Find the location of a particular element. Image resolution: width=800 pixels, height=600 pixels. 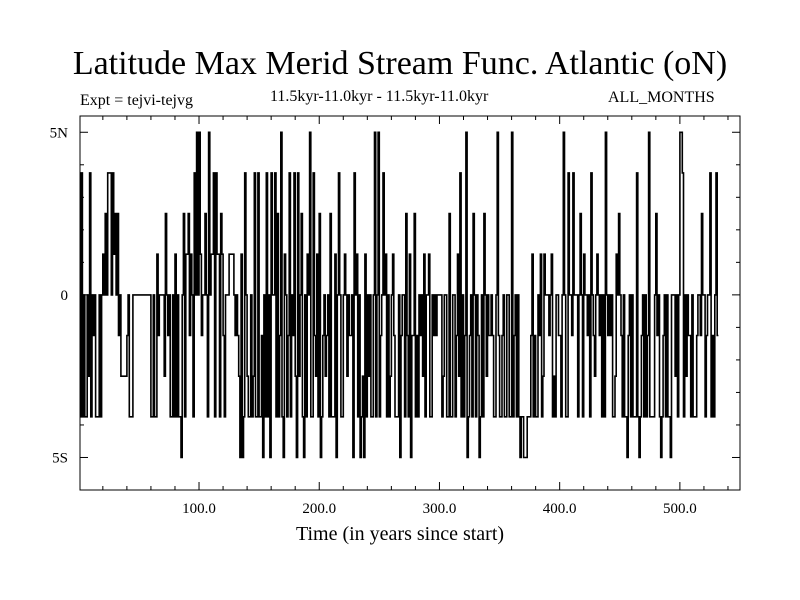

months-label: ALL_MONTHS is located at coordinates (661, 97).